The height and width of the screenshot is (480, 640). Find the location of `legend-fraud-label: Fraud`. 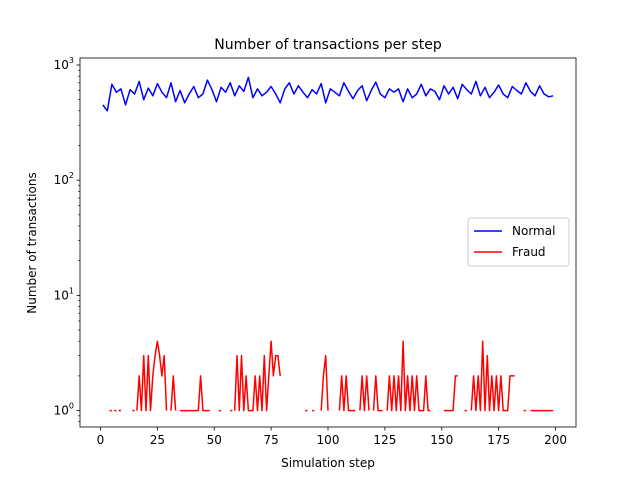

legend-fraud-label: Fraud is located at coordinates (529, 252).